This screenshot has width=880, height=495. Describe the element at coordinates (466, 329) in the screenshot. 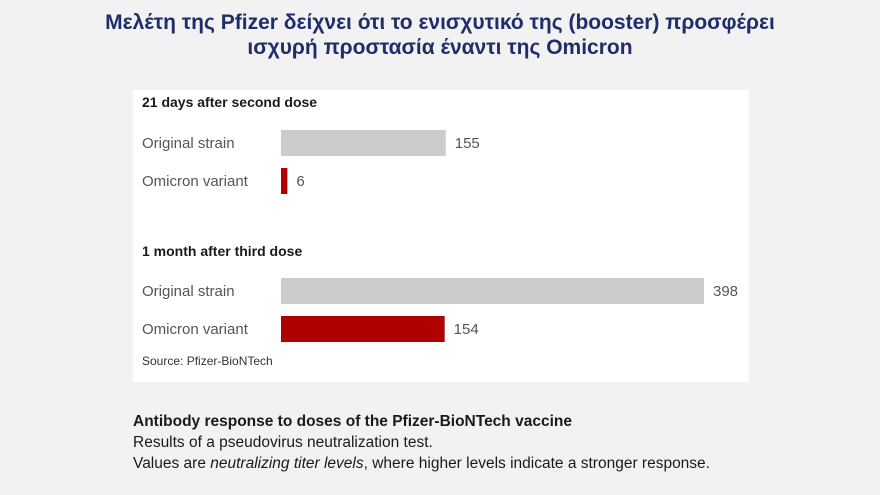

I see `value-label-2-2: 154` at that location.